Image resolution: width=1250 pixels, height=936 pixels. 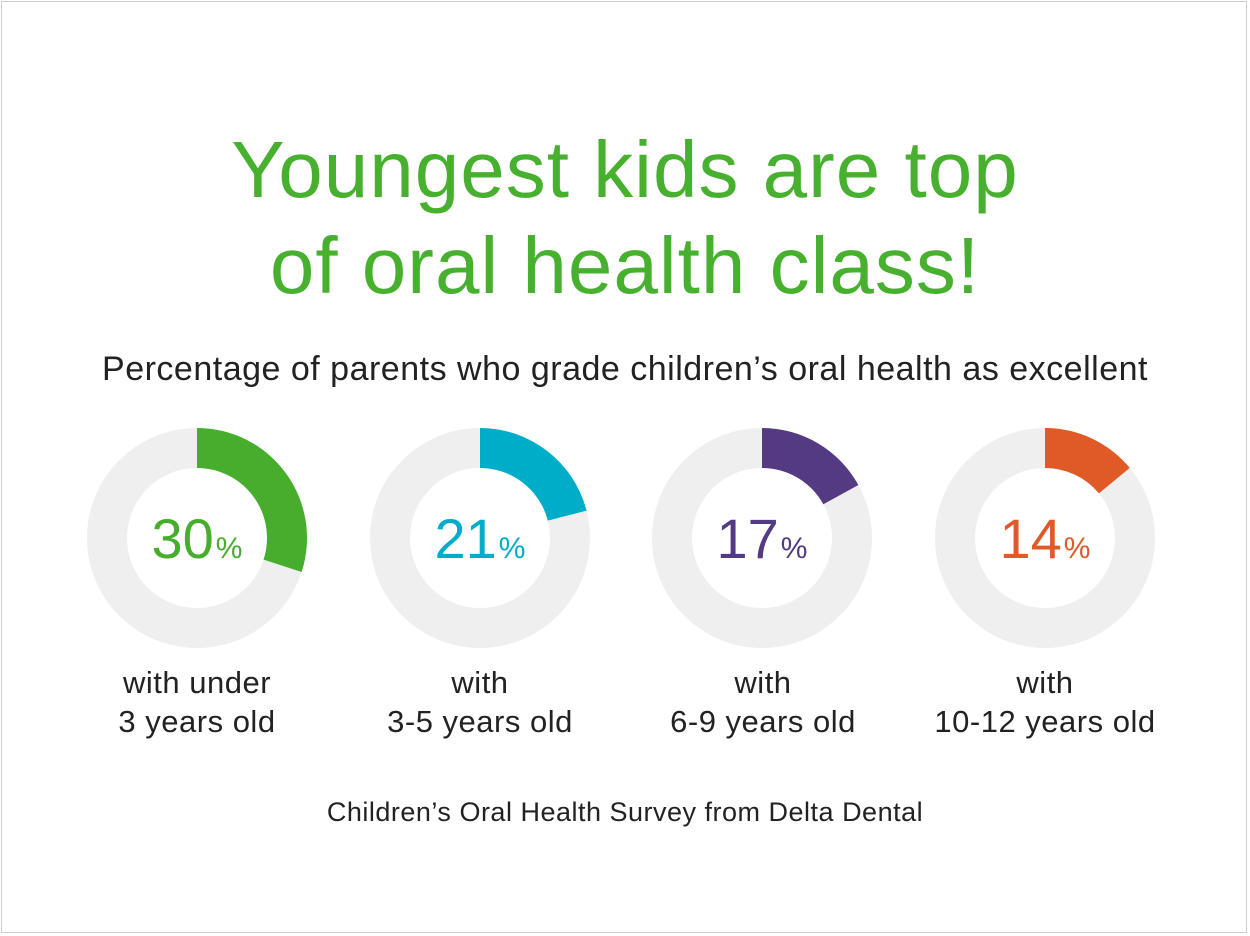 What do you see at coordinates (1031, 538) in the screenshot?
I see `value-number: 14` at bounding box center [1031, 538].